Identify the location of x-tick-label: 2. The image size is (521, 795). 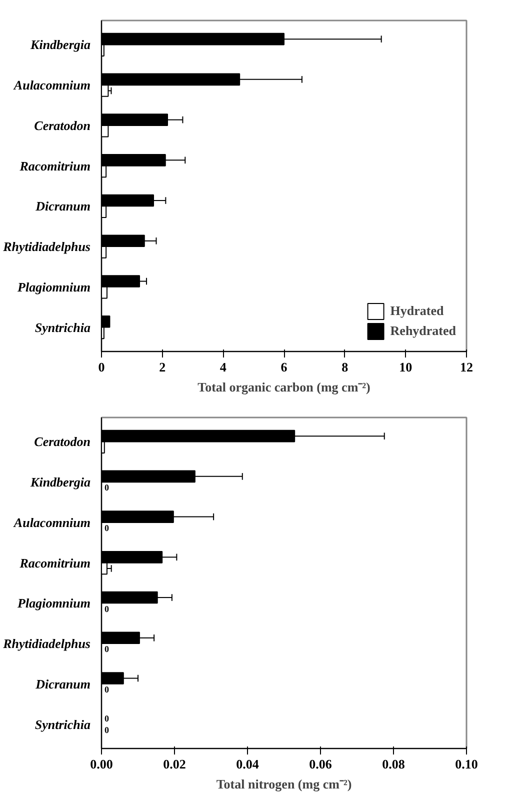
(162, 367).